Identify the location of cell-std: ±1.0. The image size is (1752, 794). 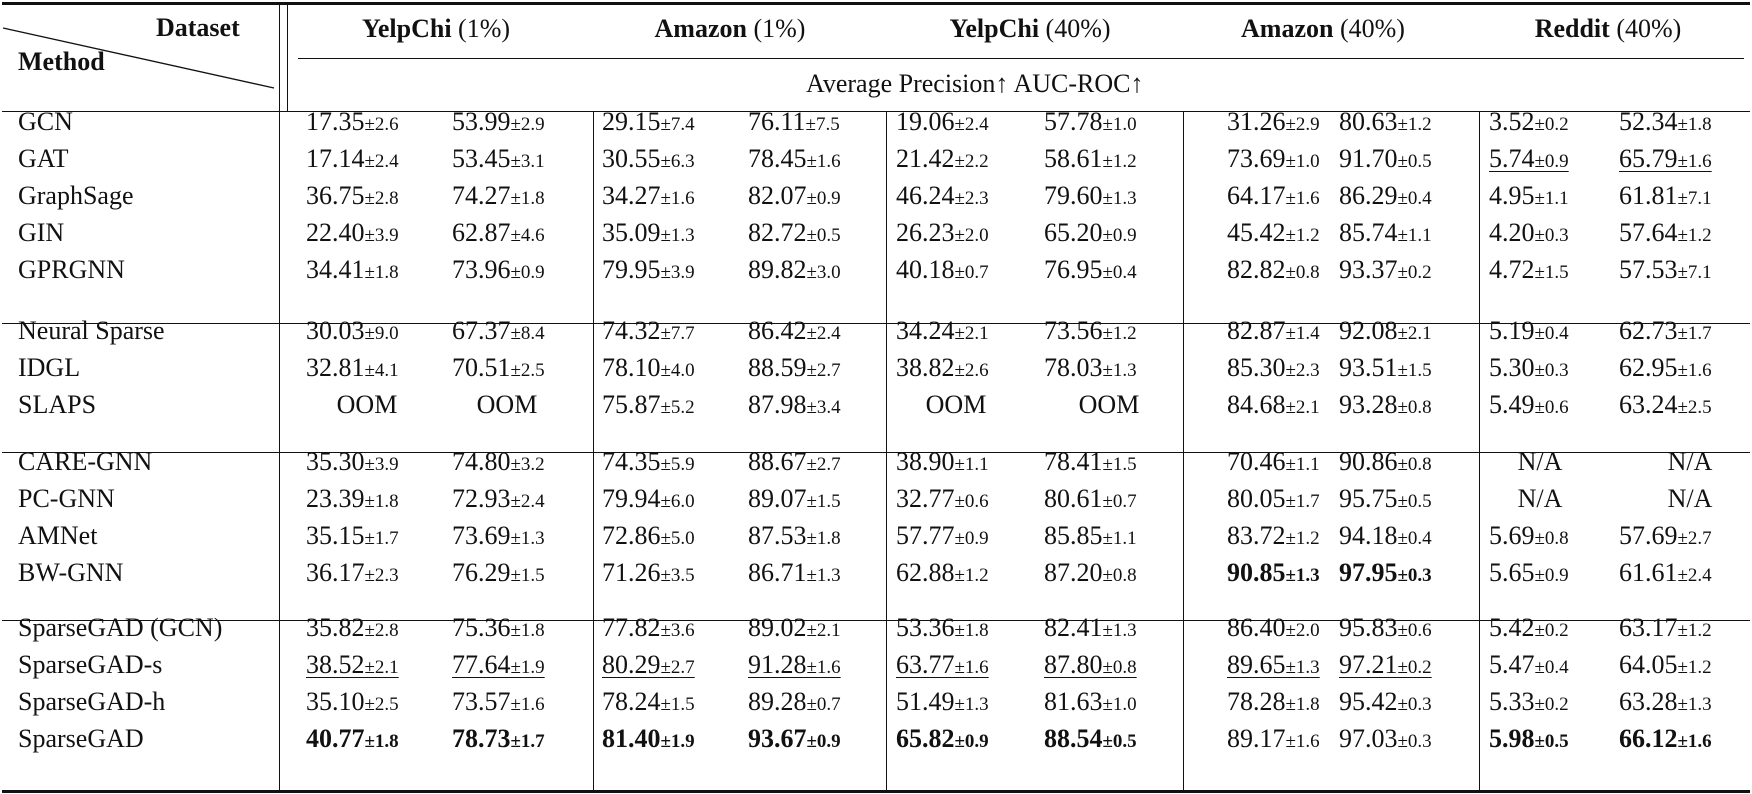
(1119, 124).